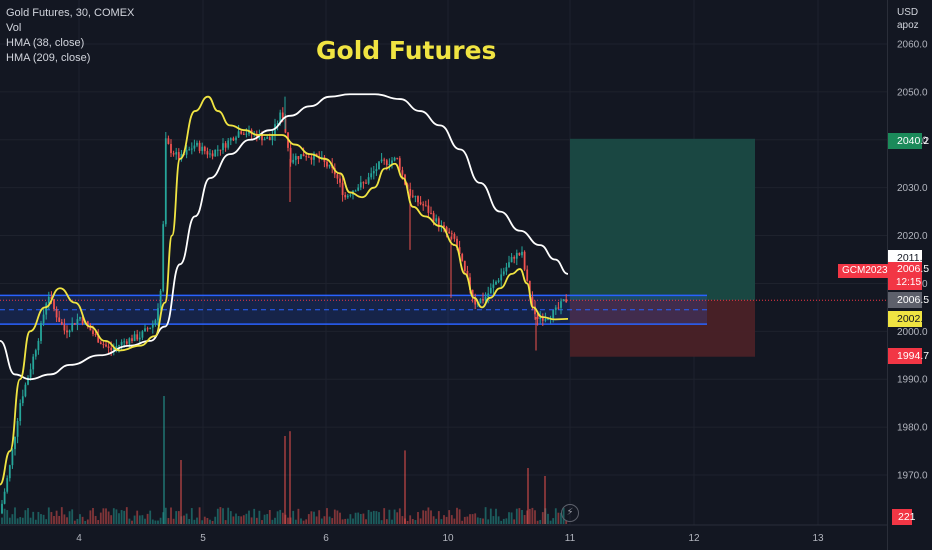 The image size is (932, 550). I want to click on currency-label: USD apoz, so click(908, 19).